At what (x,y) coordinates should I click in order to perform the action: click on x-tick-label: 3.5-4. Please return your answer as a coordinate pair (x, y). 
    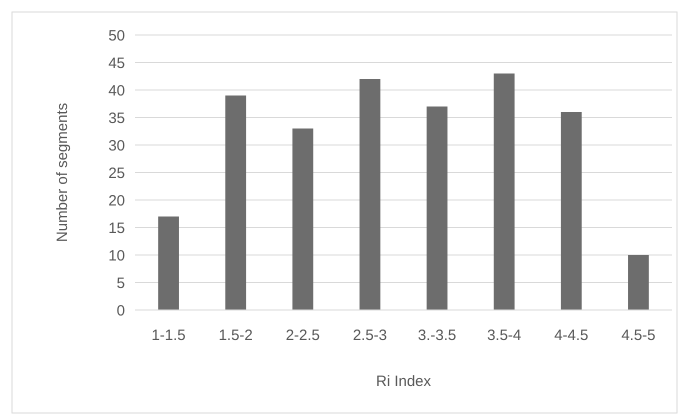
    Looking at the image, I should click on (504, 335).